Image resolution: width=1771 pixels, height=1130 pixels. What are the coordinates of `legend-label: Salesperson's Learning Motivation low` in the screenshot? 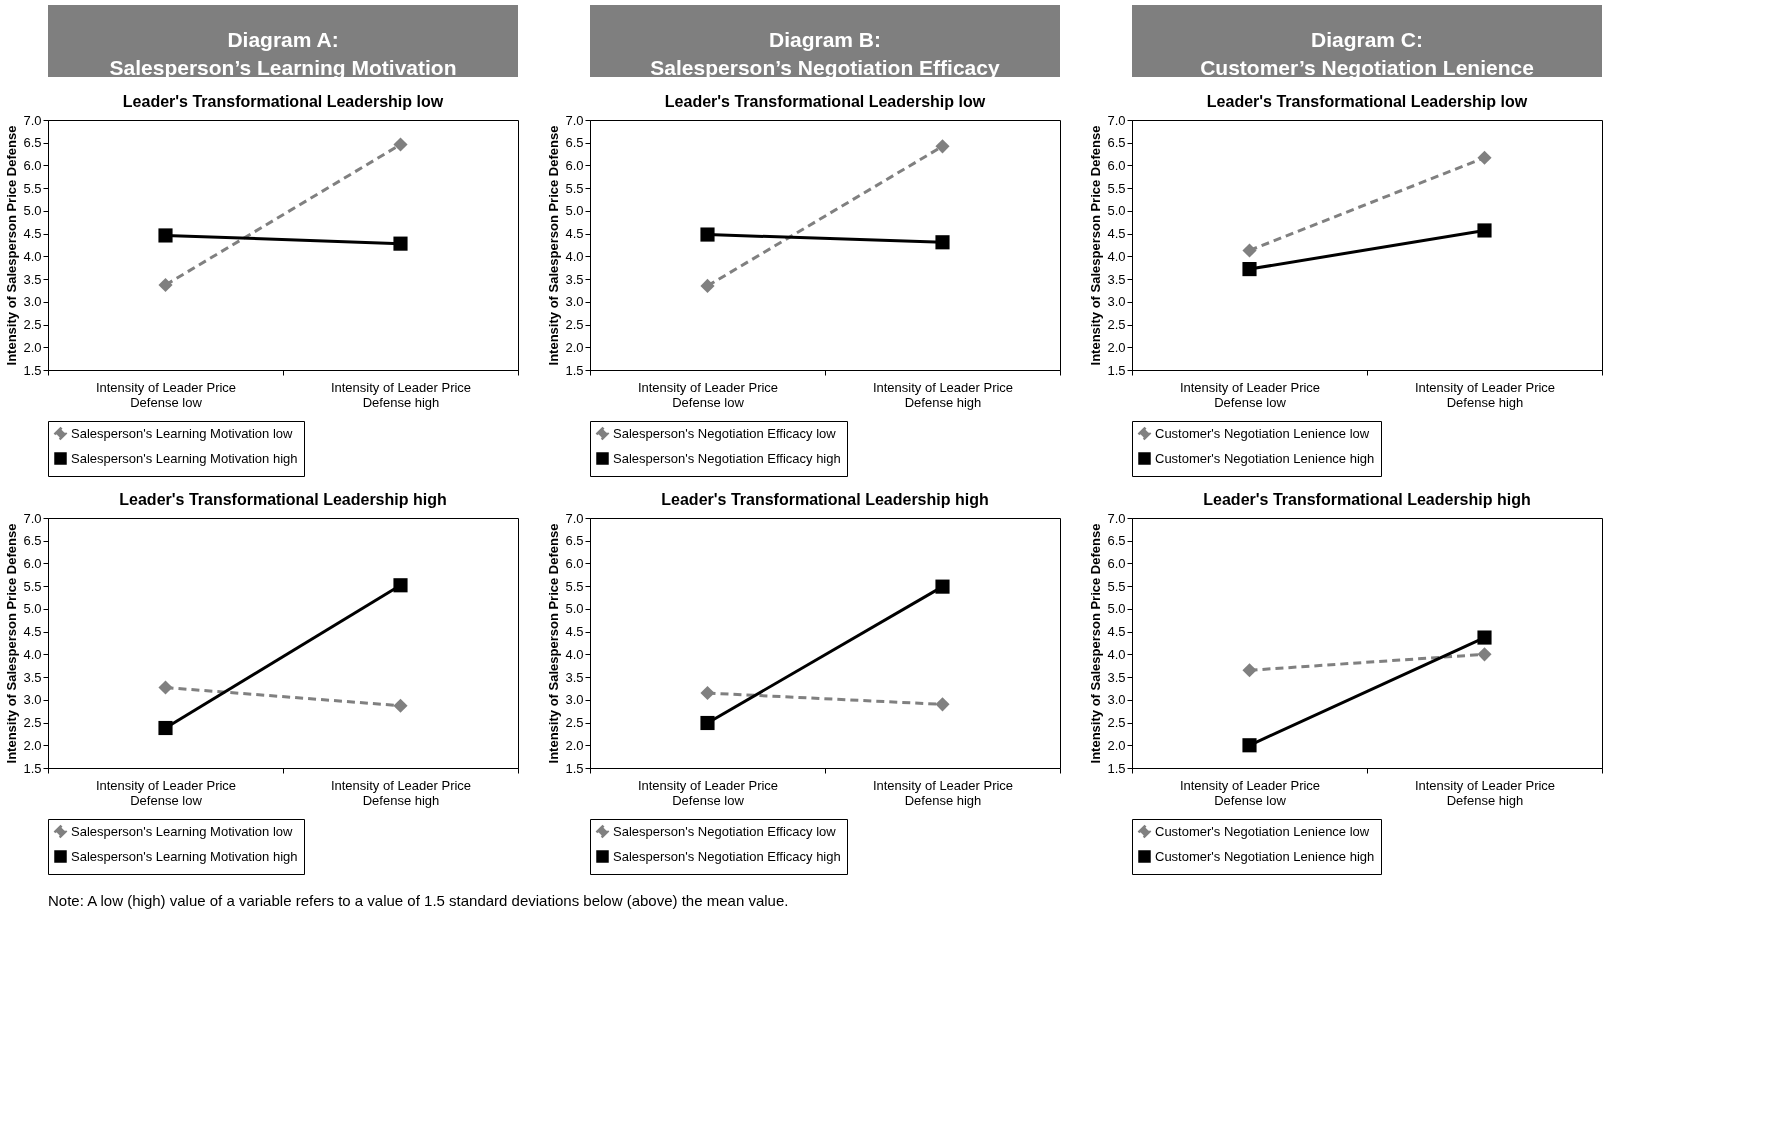 It's located at (182, 831).